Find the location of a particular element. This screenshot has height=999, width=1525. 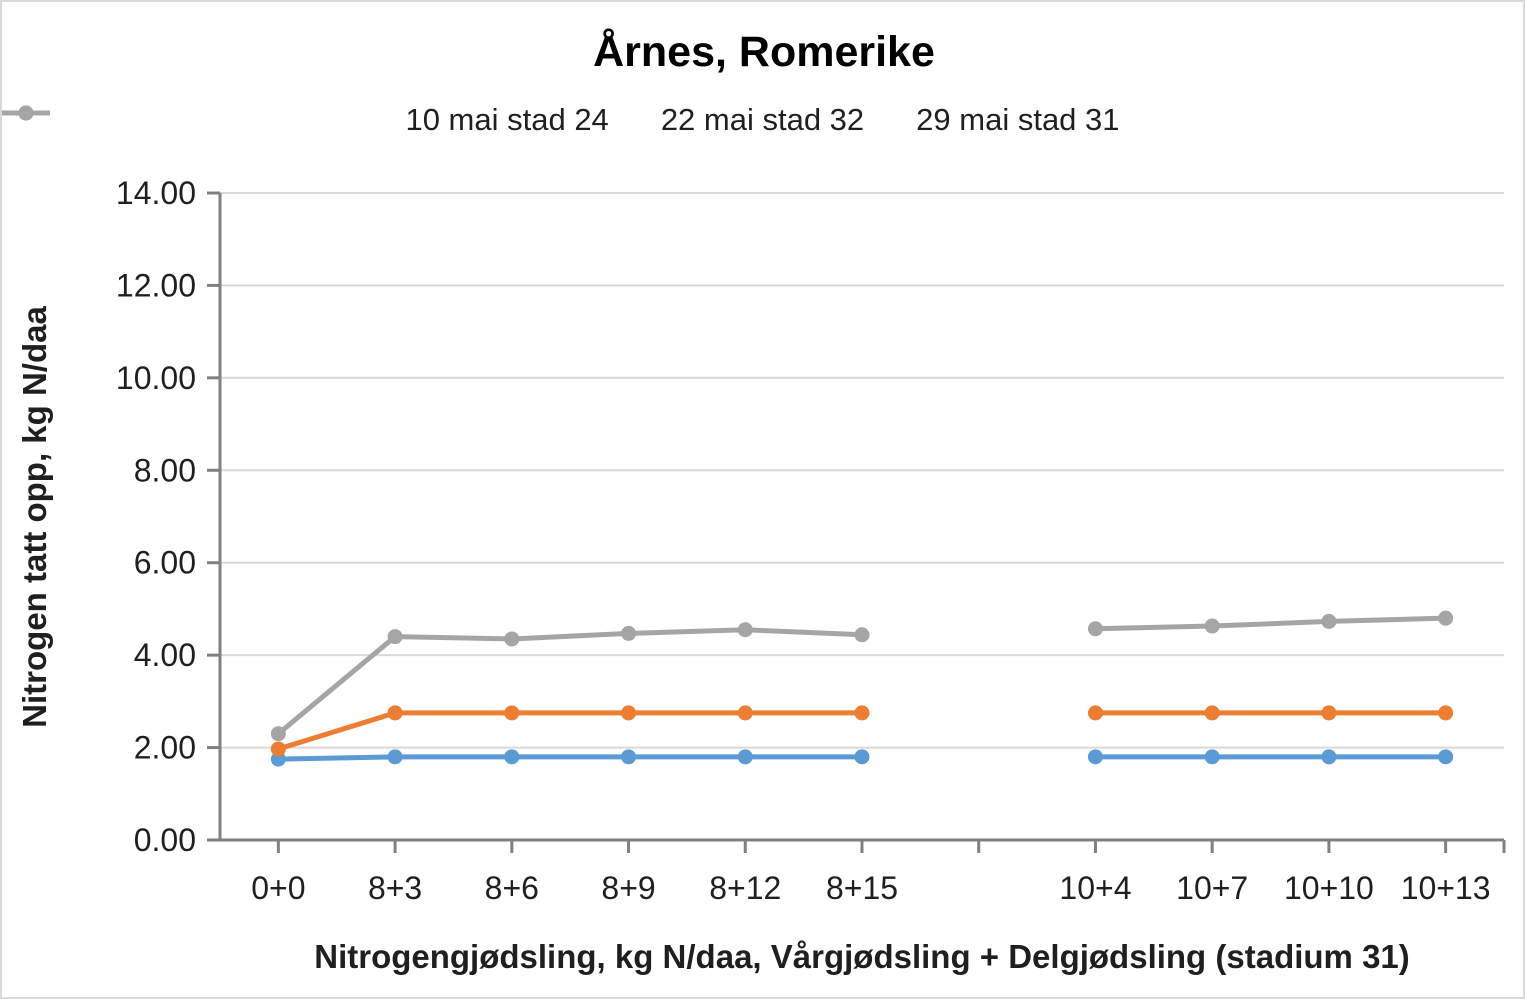

x-category-label: 8+12 is located at coordinates (745, 888).